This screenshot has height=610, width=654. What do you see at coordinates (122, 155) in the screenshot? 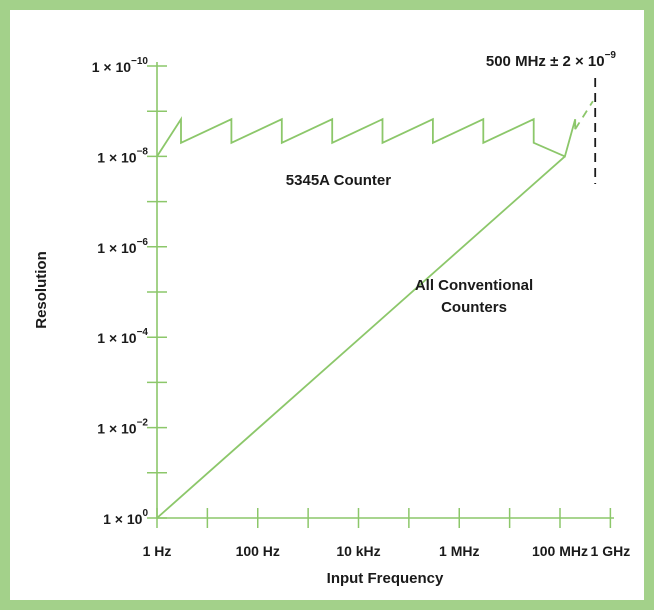
I see `y-tick-label: 1 × 10⁻⁸` at bounding box center [122, 155].